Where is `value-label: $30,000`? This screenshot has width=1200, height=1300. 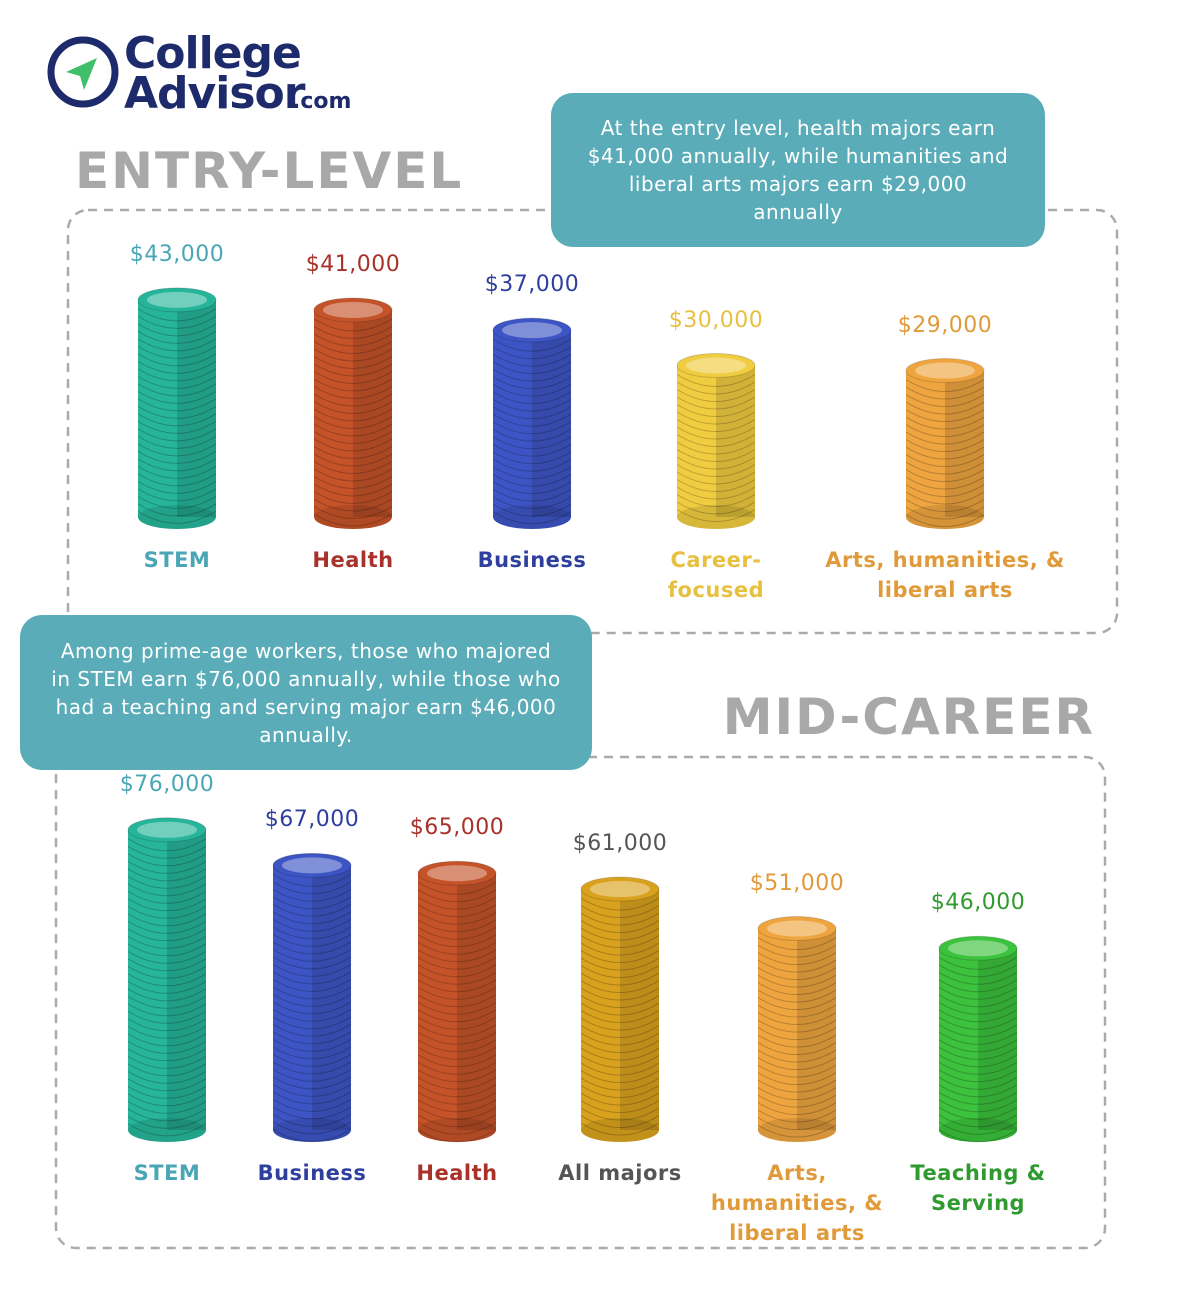 value-label: $30,000 is located at coordinates (716, 320).